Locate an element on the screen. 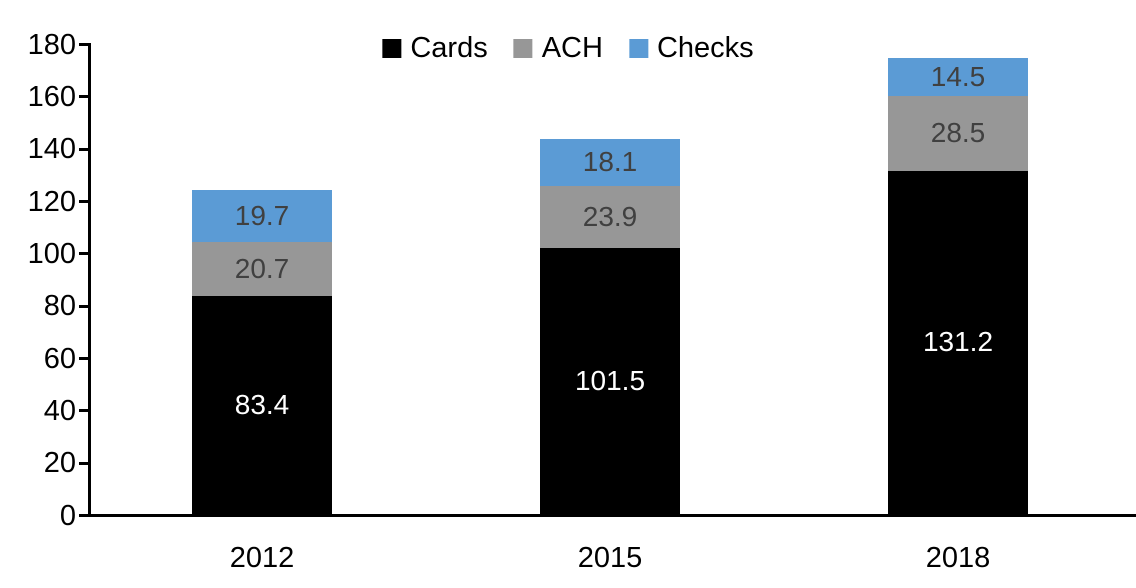 This screenshot has width=1136, height=588. bar-segment-checks-2015: 18.1 is located at coordinates (610, 162).